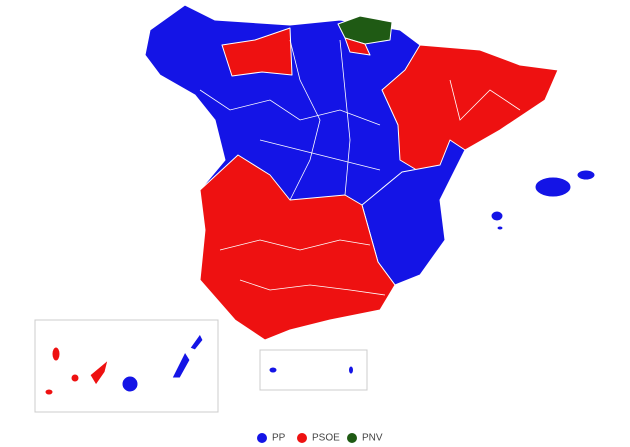 This screenshot has width=630, height=447. Describe the element at coordinates (372, 438) in the screenshot. I see `legend-label: PNV` at that location.